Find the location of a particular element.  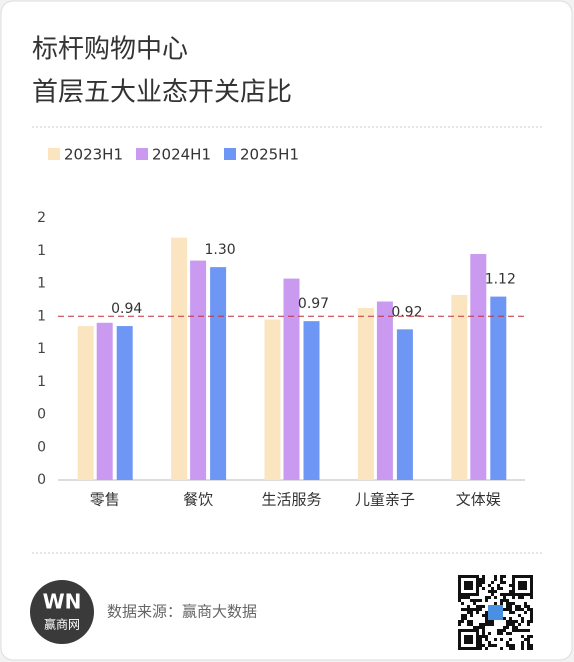

x-tick-label: 餐饮 is located at coordinates (198, 500).